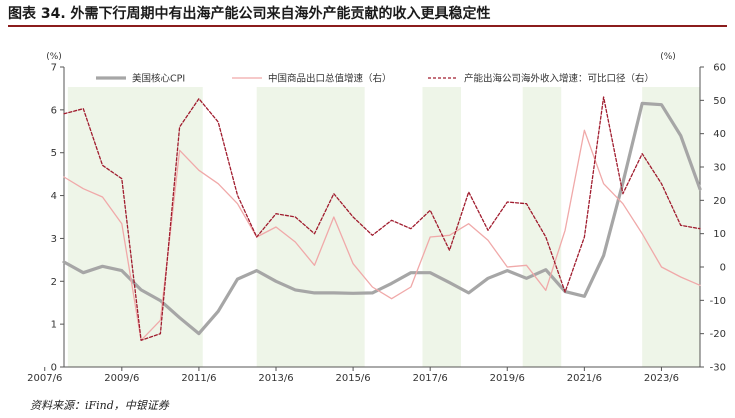 This screenshot has height=418, width=735. Describe the element at coordinates (719, 201) in the screenshot. I see `right-tick-label: 20` at that location.